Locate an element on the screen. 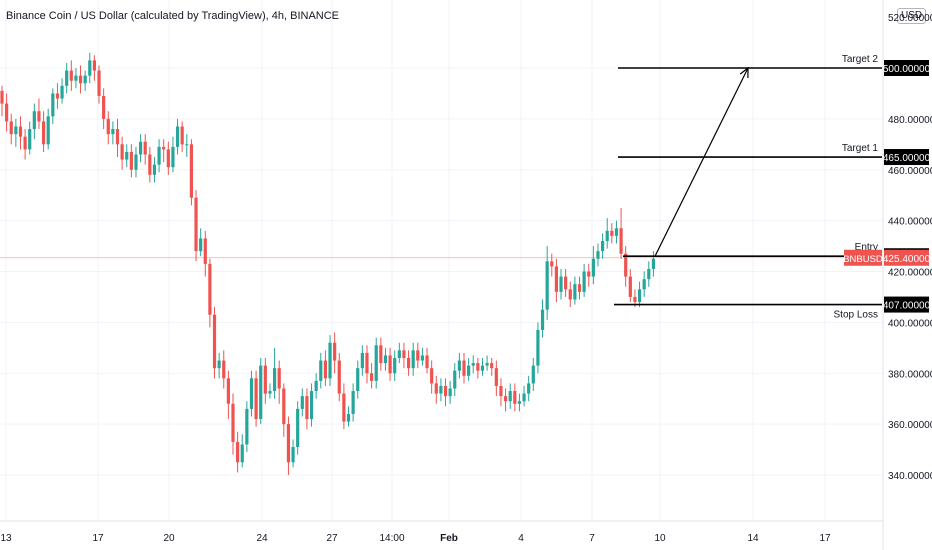 This screenshot has width=932, height=550. level-label: Entry is located at coordinates (866, 247).